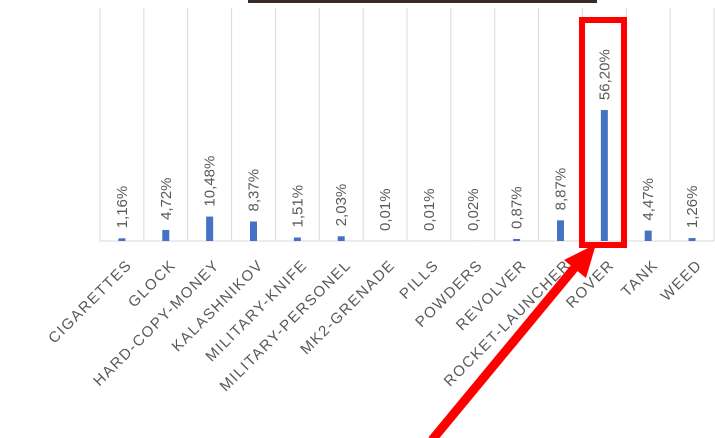  I want to click on value-label: 1,51%, so click(297, 206).